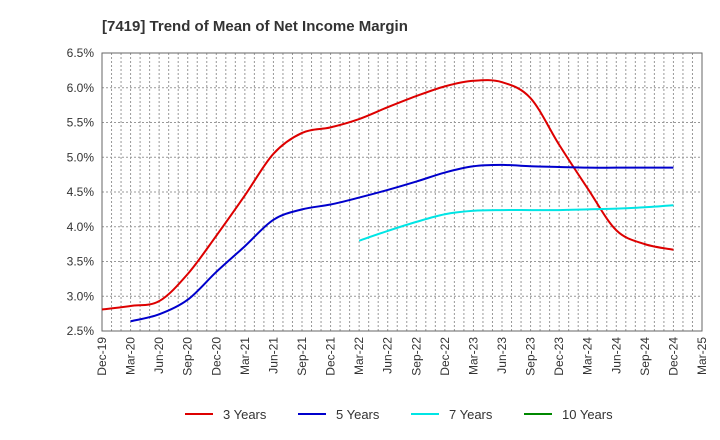 The width and height of the screenshot is (720, 440). I want to click on x-tick-label: Mar-25, so click(702, 356).